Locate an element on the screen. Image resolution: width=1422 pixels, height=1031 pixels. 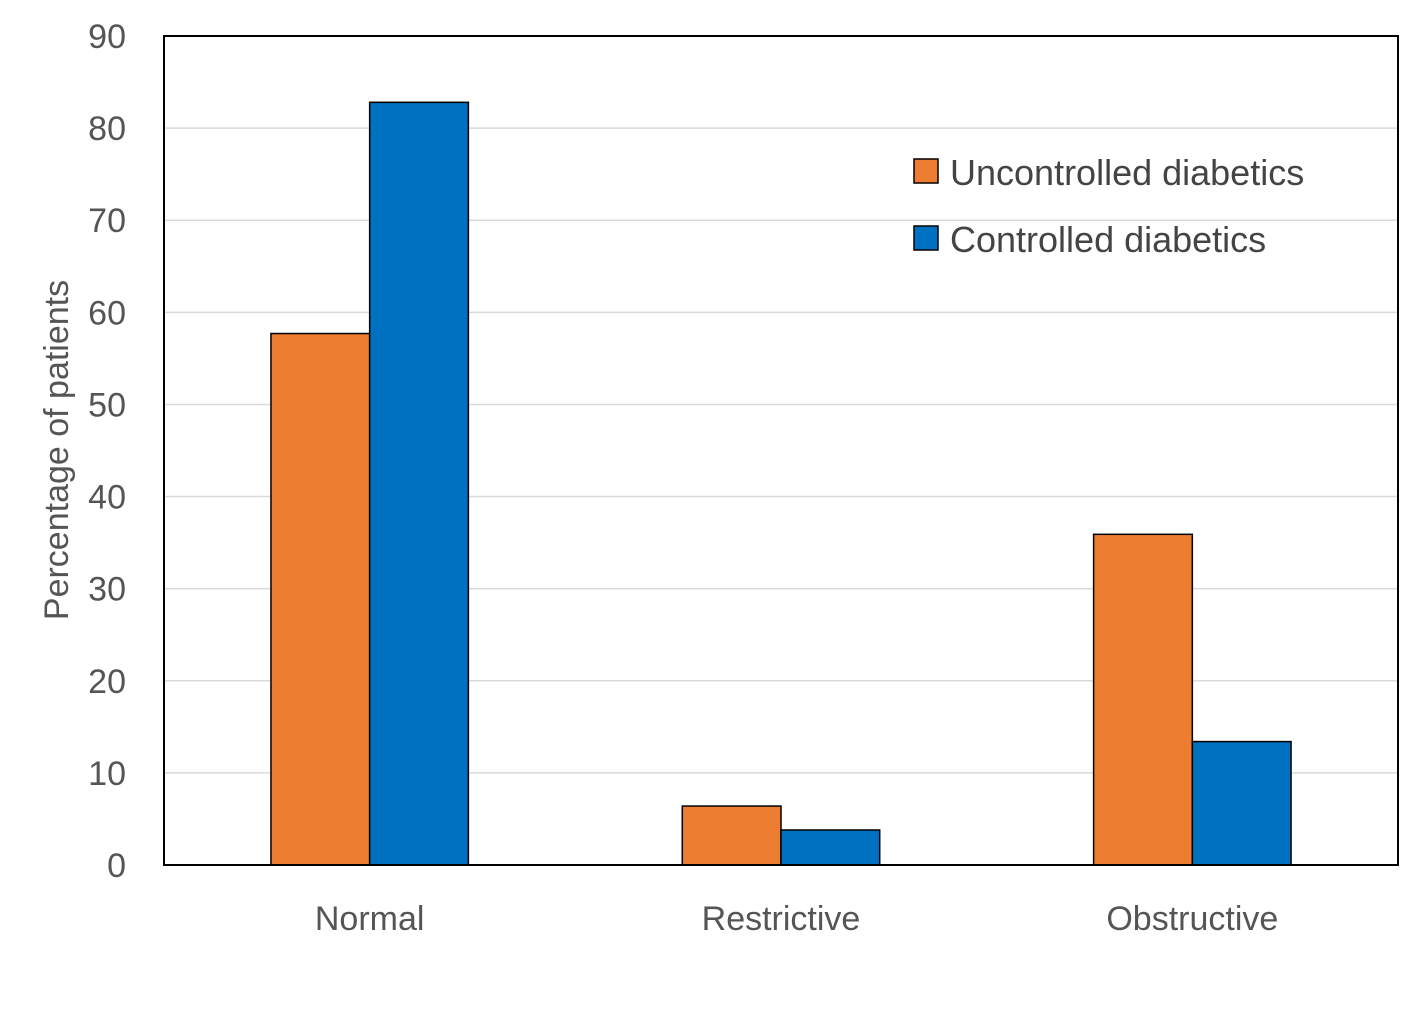
y-tick-label: 30 is located at coordinates (107, 590).